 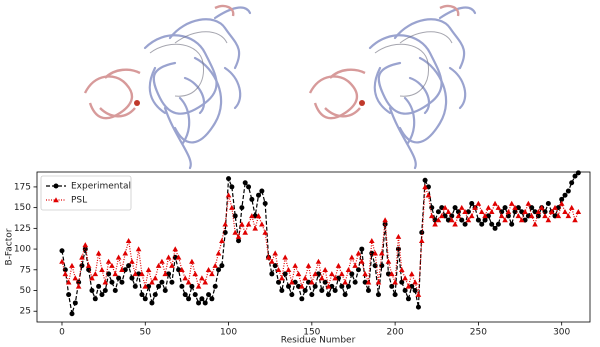 I want to click on x-tick-label: 100, so click(x=228, y=333).